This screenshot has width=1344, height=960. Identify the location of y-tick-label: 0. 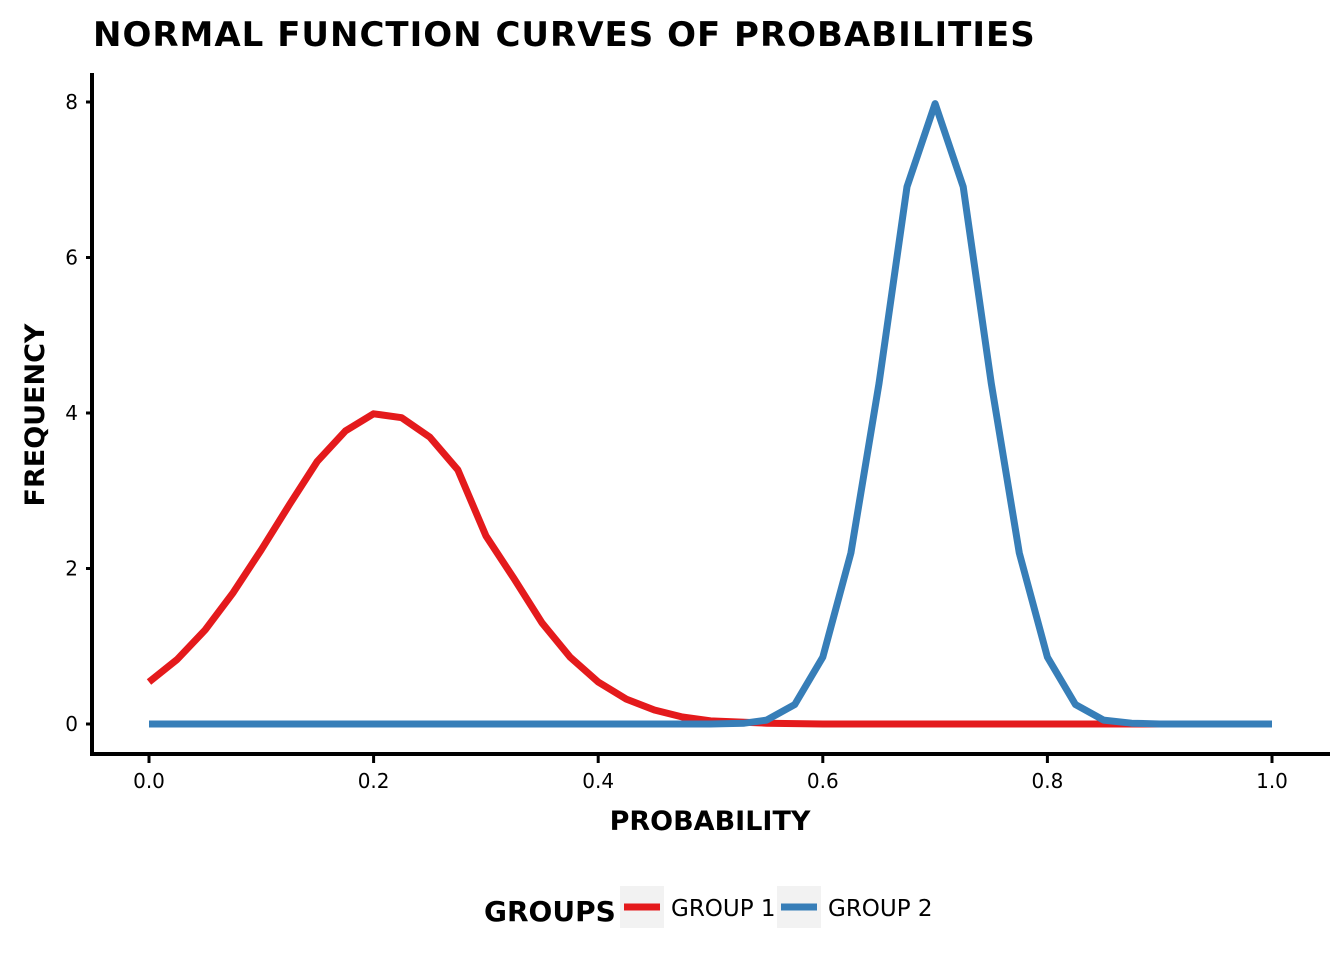
(71, 724).